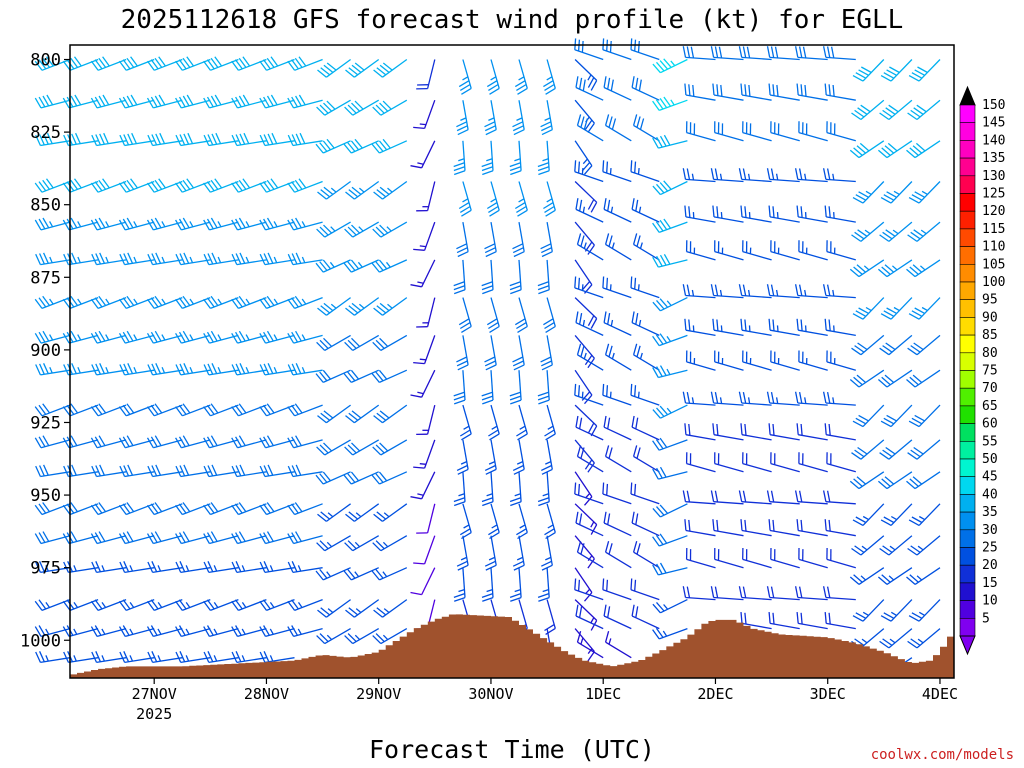 The height and width of the screenshot is (768, 1024). What do you see at coordinates (942, 755) in the screenshot?
I see `credit-link: coolwx.com/models` at bounding box center [942, 755].